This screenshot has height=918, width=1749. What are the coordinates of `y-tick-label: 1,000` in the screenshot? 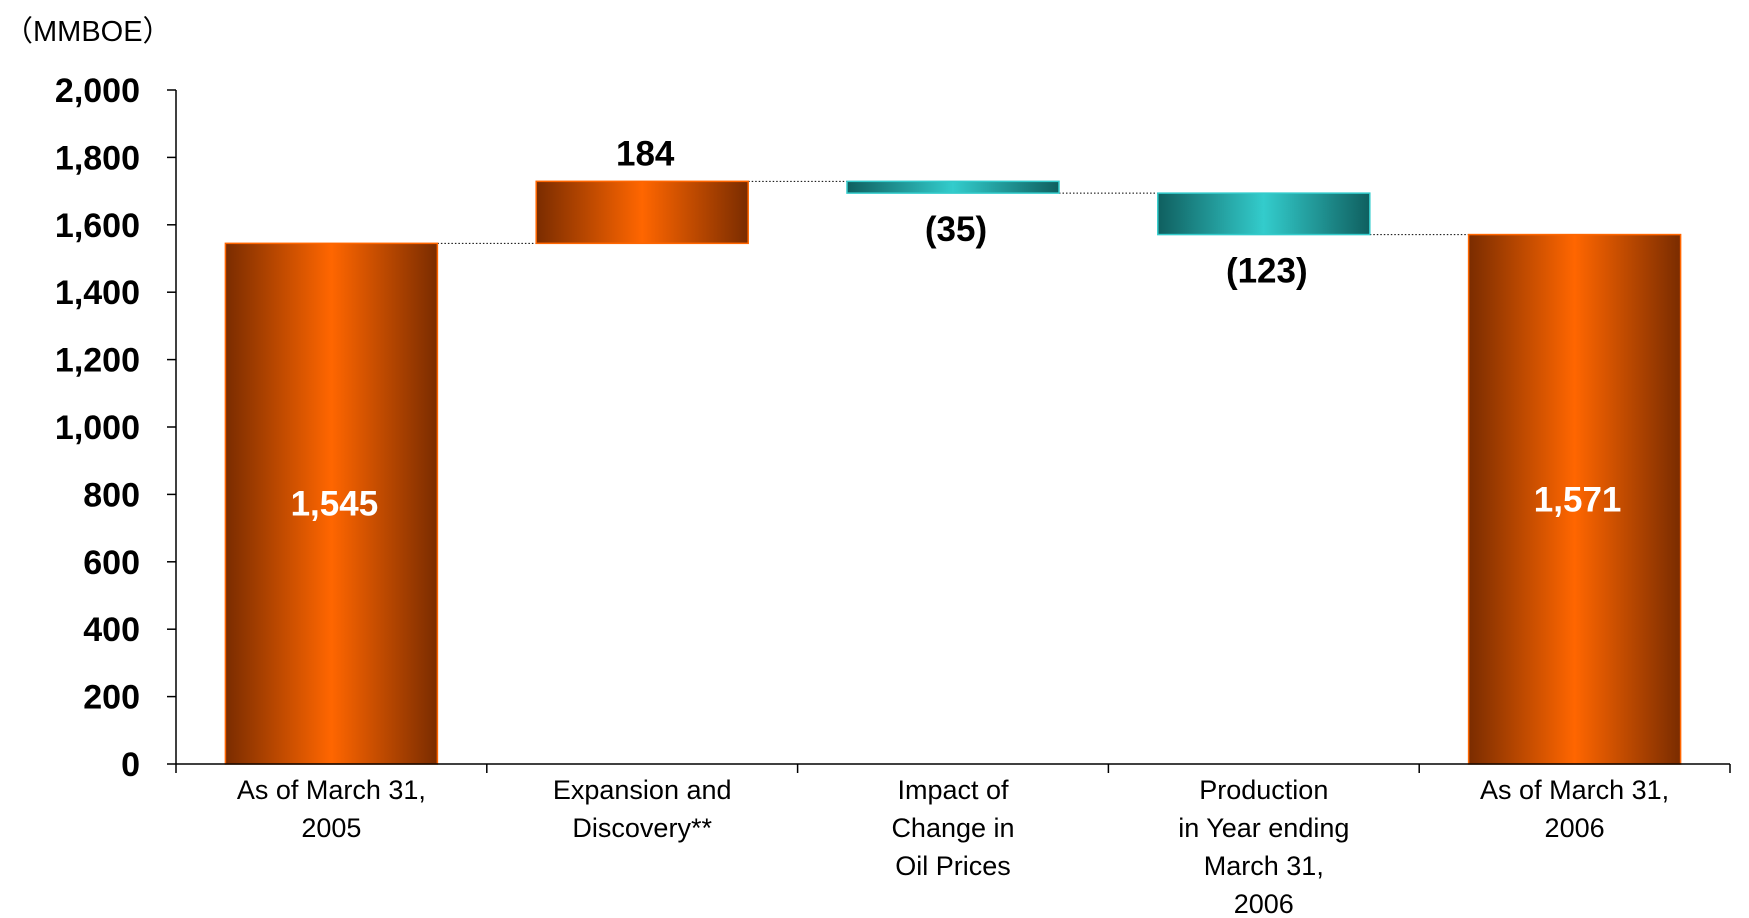 It's located at (97, 428).